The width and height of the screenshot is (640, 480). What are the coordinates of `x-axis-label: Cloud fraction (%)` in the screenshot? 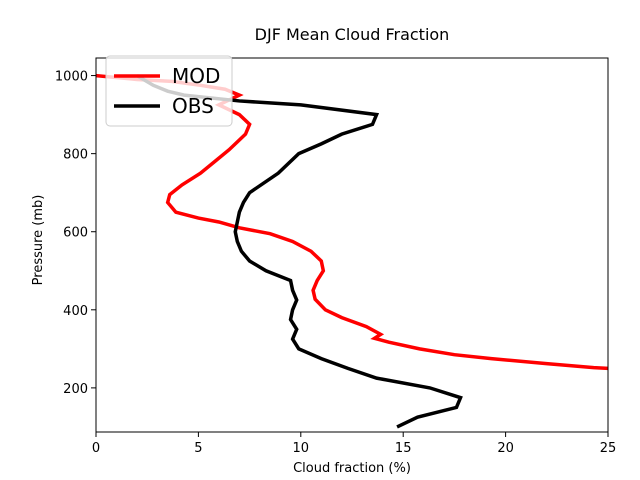 It's located at (352, 468).